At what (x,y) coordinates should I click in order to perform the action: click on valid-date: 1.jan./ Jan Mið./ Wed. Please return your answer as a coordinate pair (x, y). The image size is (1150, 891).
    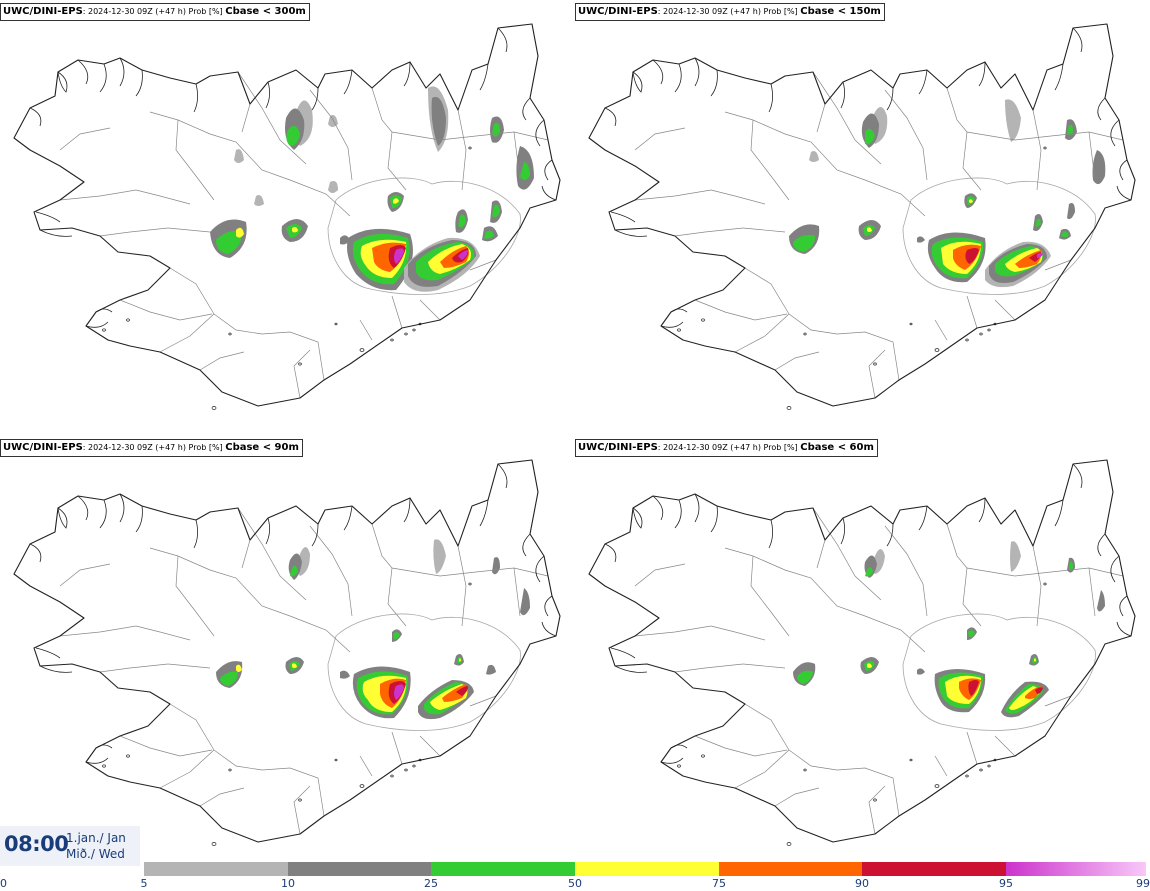
    Looking at the image, I should click on (96, 846).